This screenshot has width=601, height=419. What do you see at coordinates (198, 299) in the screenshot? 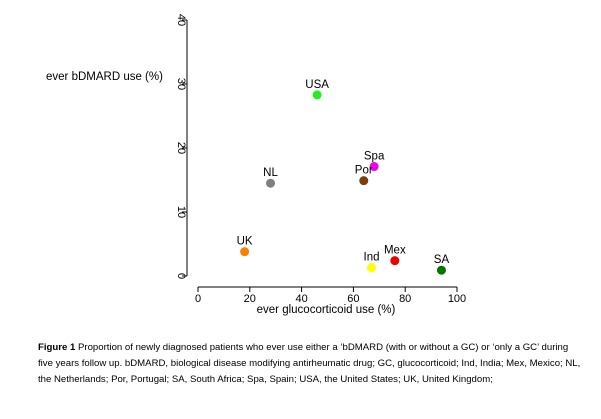
I see `x-tick-label: 0` at bounding box center [198, 299].